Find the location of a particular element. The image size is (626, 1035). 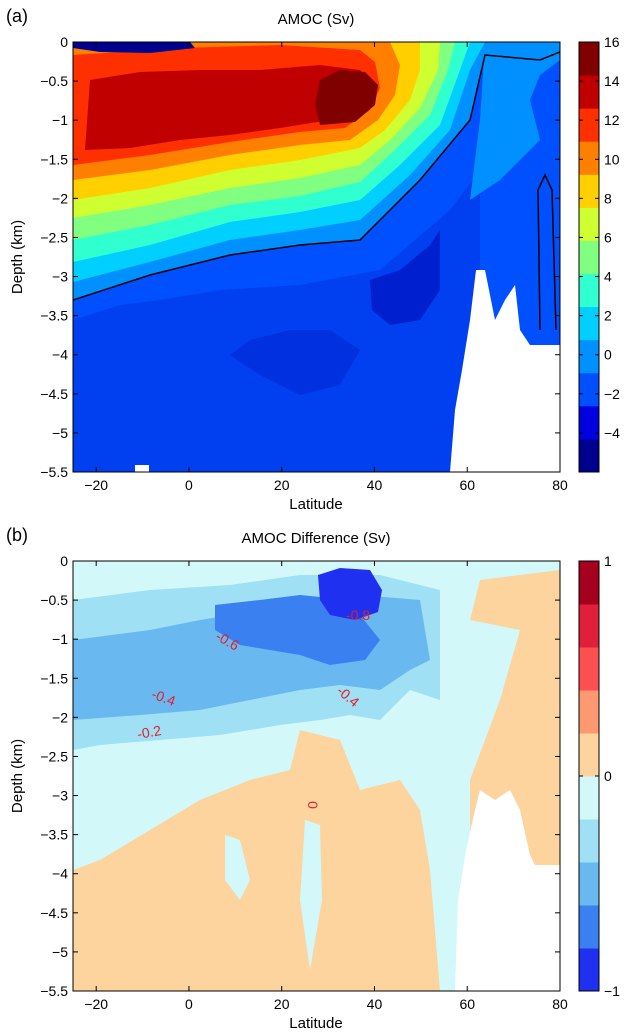

panel-a-xlabel: Latitude is located at coordinates (315, 504).